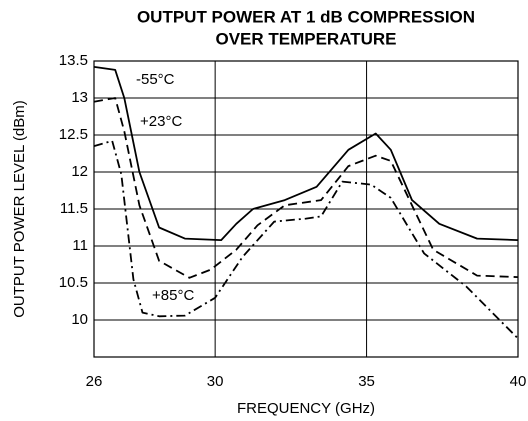 The height and width of the screenshot is (421, 528). What do you see at coordinates (94, 381) in the screenshot?
I see `x-tick-label: 26` at bounding box center [94, 381].